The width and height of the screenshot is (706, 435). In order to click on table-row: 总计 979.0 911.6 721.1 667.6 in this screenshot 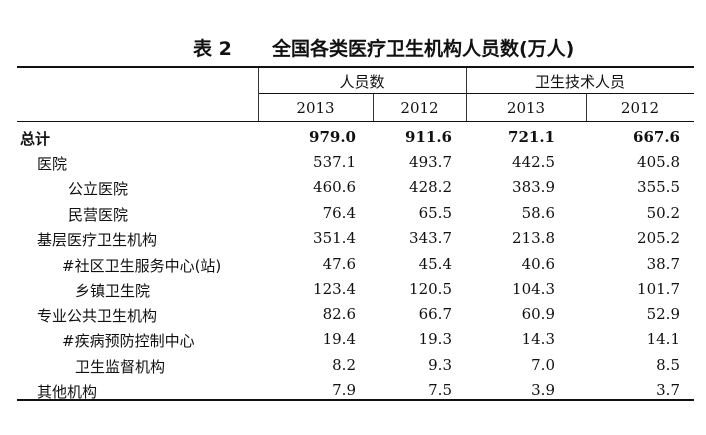, I will do `click(353, 140)`.